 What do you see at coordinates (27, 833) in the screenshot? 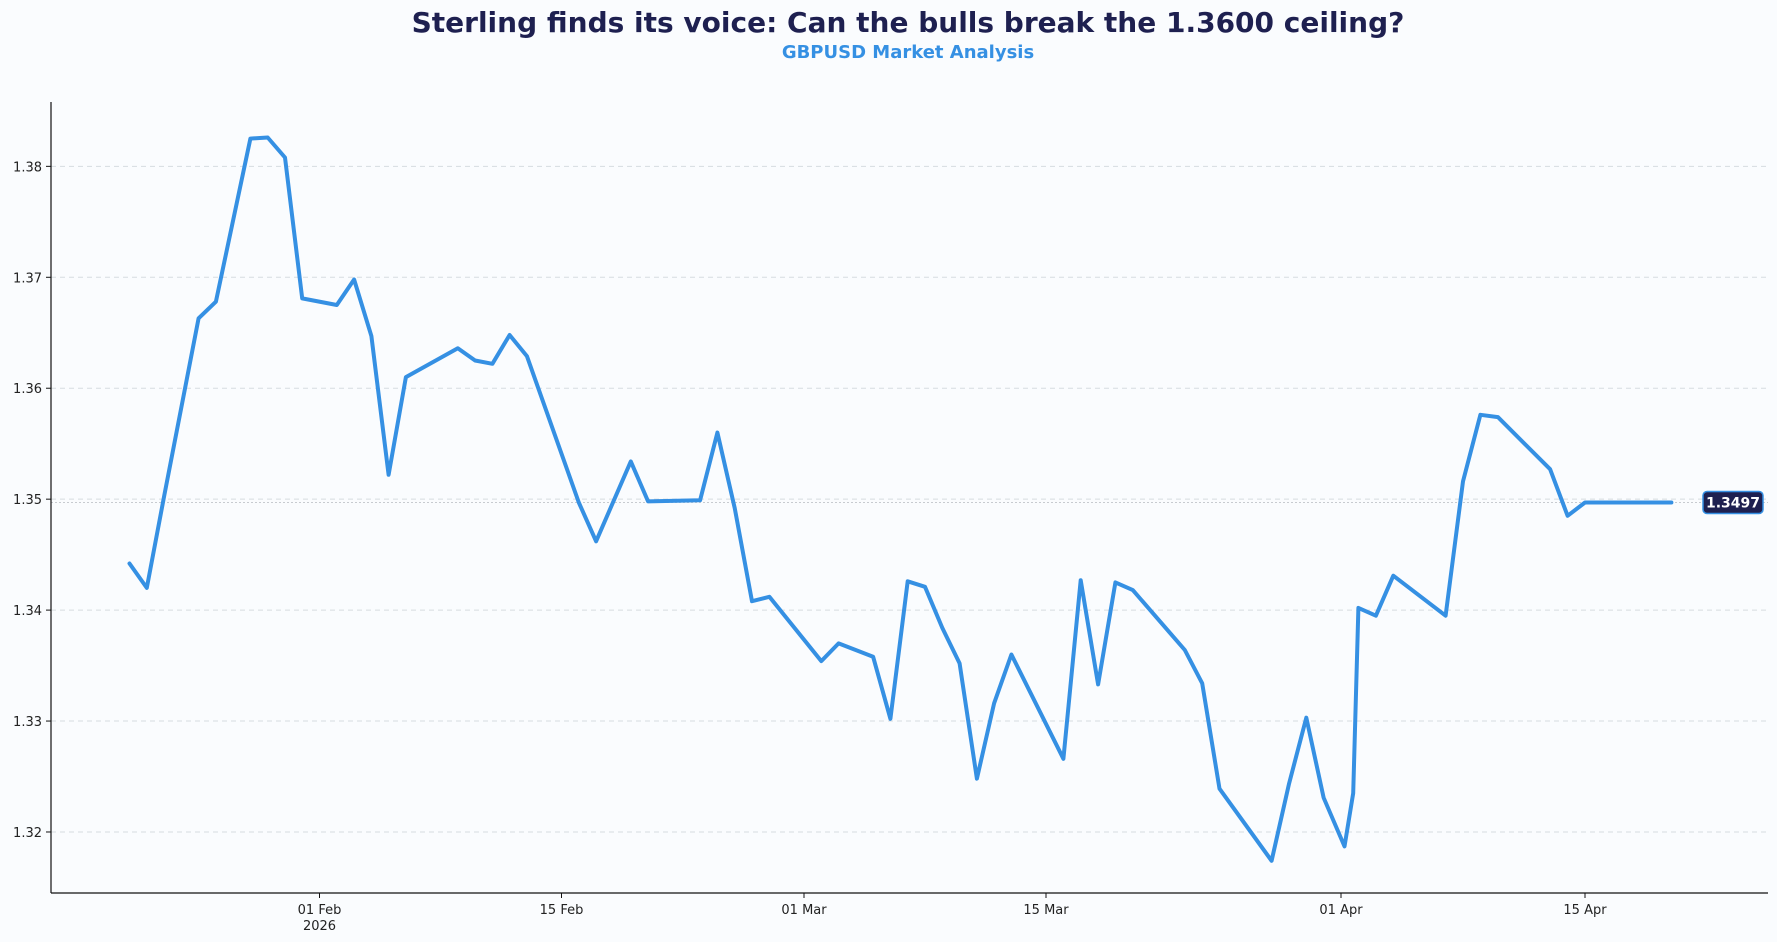
I see `y-tick-label: 1.32` at bounding box center [27, 833].